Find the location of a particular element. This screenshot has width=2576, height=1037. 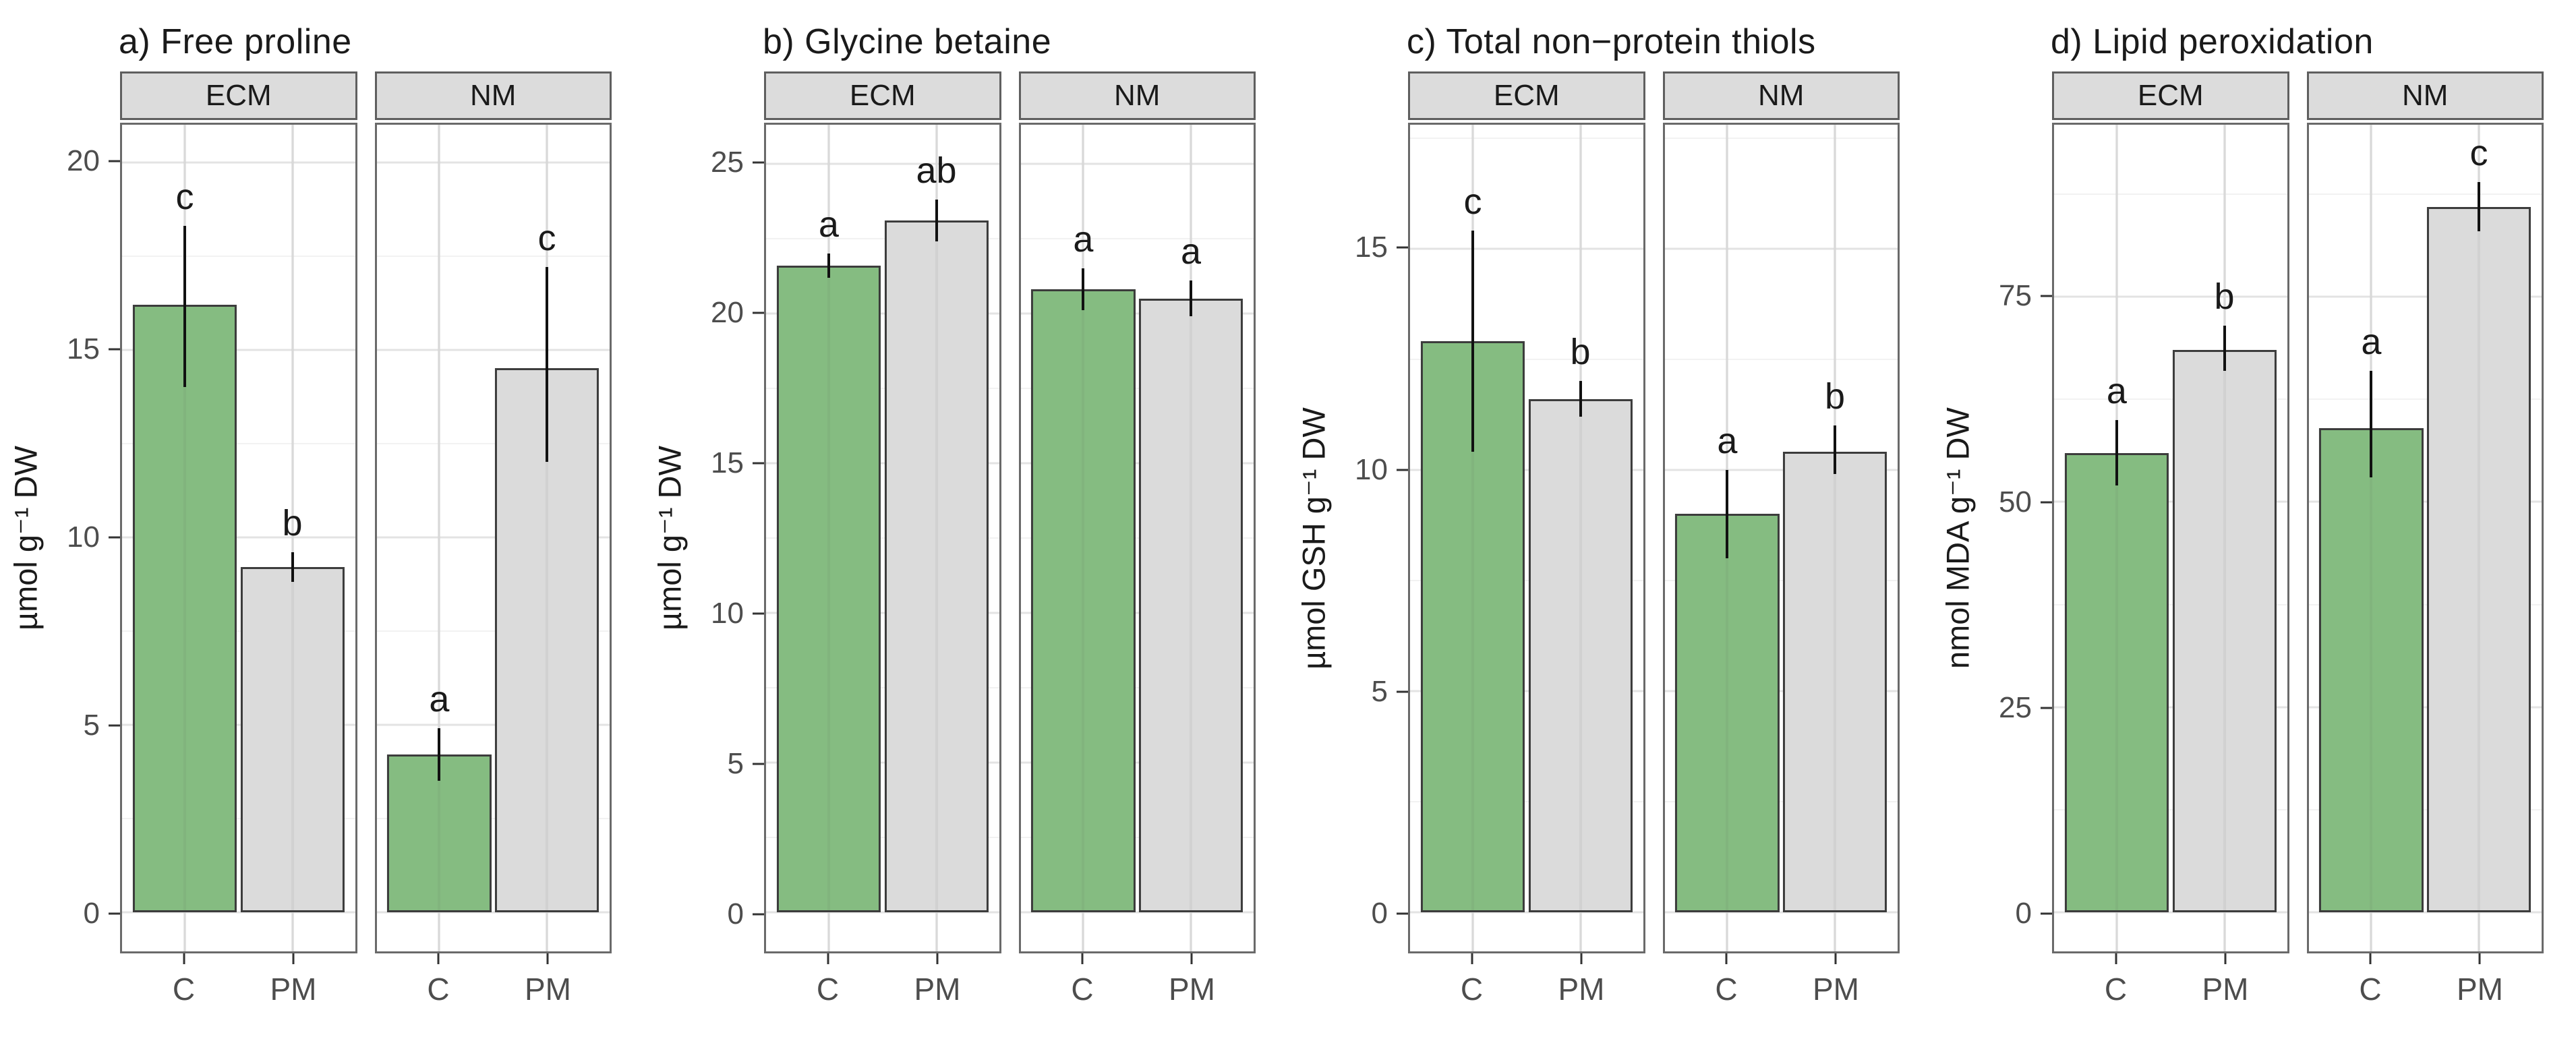

bar-ecm-c is located at coordinates (184, 608).